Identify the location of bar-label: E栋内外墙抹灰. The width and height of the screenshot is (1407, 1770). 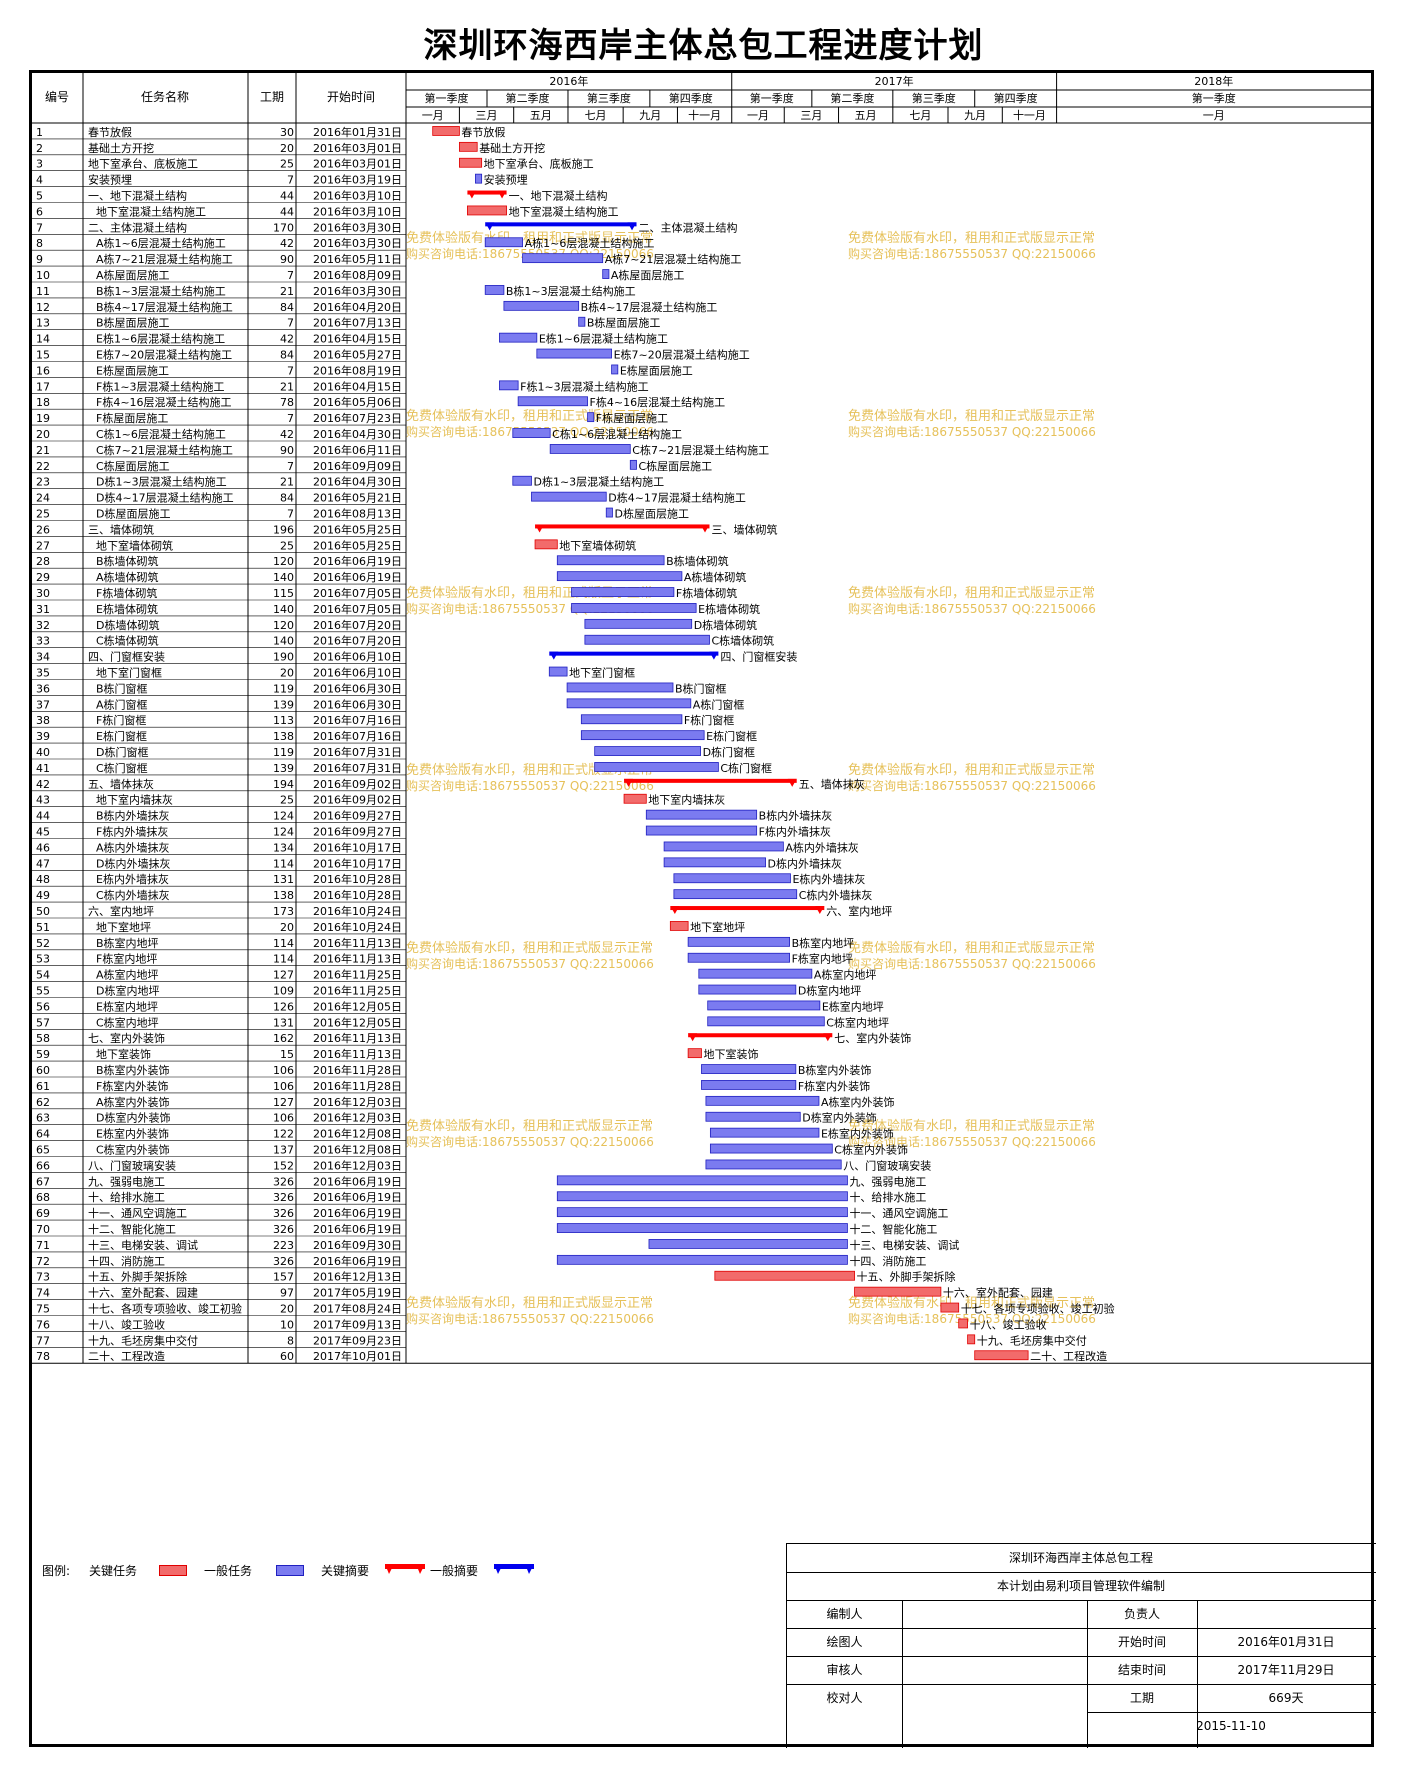
(828, 879).